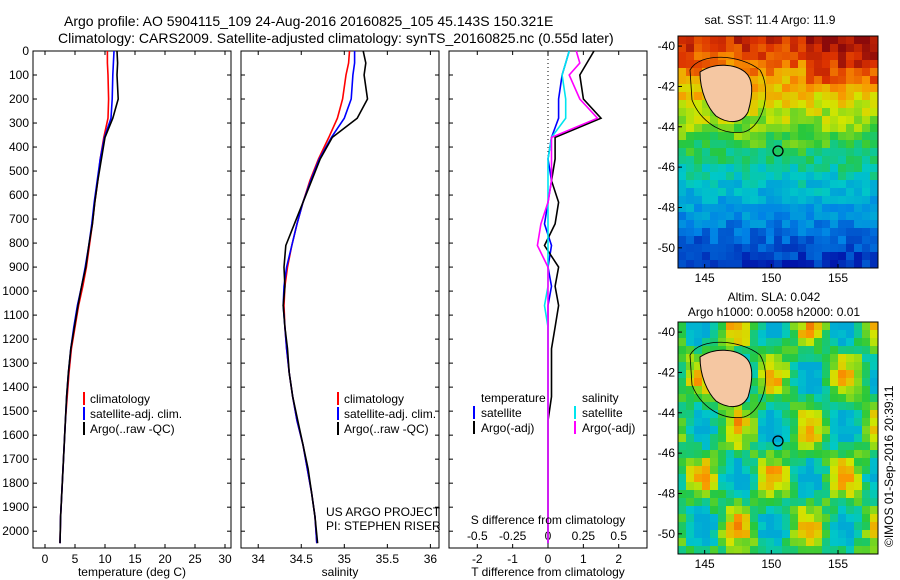  What do you see at coordinates (608, 428) in the screenshot?
I see `legend-s-argo-label: Argo(-adj)` at bounding box center [608, 428].